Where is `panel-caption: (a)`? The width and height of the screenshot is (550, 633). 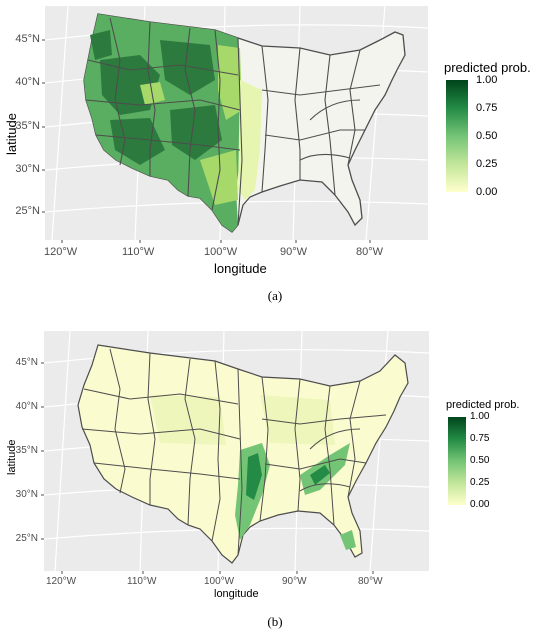
panel-caption: (a) is located at coordinates (275, 295).